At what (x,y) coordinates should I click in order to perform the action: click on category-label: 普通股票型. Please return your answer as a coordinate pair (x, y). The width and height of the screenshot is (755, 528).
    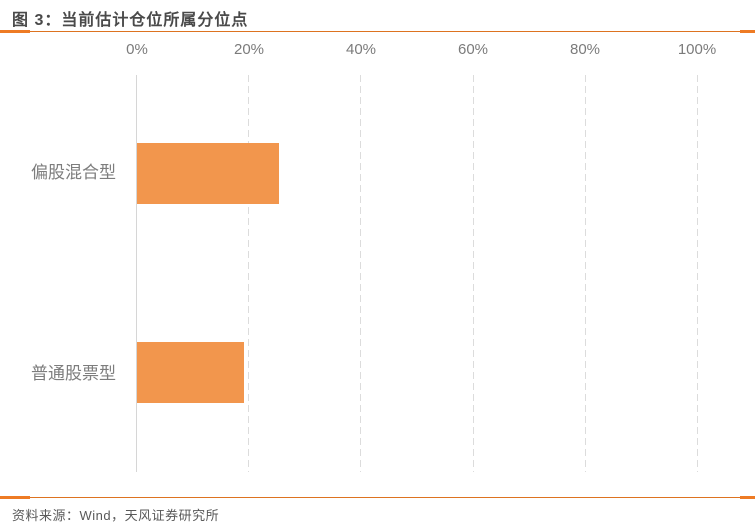
    Looking at the image, I should click on (73, 373).